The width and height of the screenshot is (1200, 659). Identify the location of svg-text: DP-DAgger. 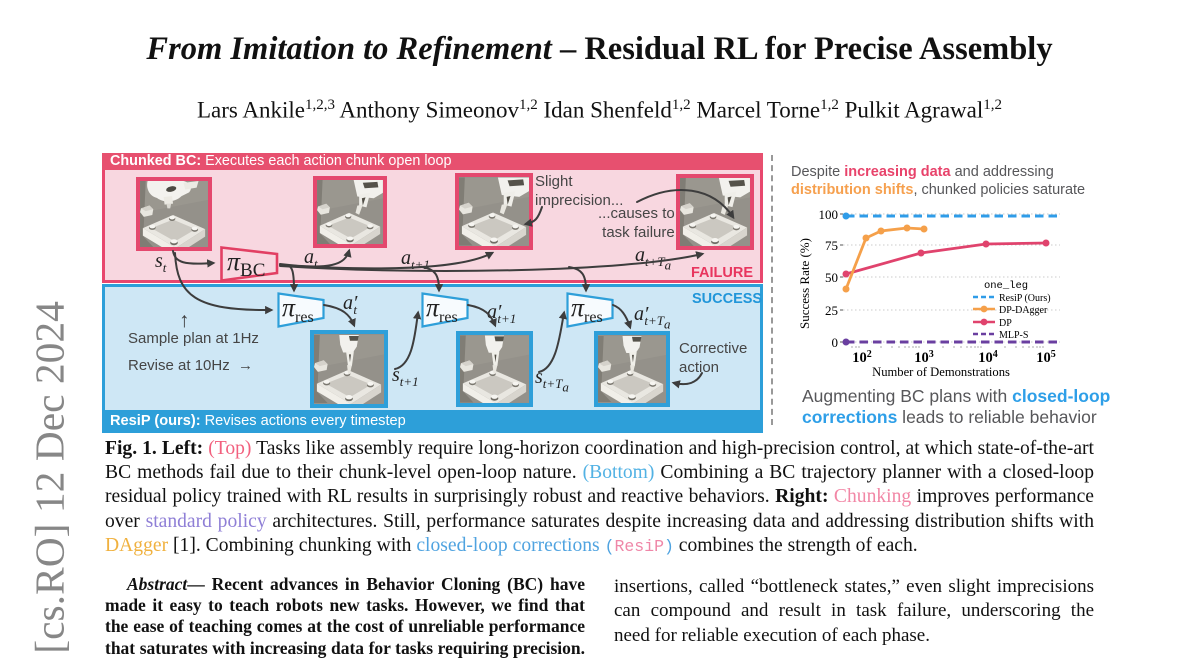
(1023, 310).